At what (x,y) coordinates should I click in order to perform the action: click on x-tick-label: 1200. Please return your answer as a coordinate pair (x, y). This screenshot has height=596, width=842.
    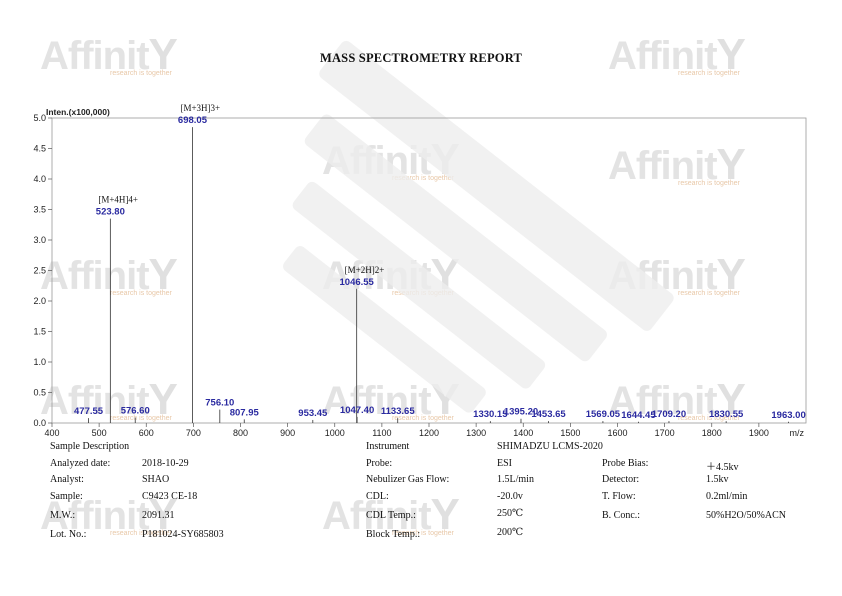
    Looking at the image, I should click on (429, 433).